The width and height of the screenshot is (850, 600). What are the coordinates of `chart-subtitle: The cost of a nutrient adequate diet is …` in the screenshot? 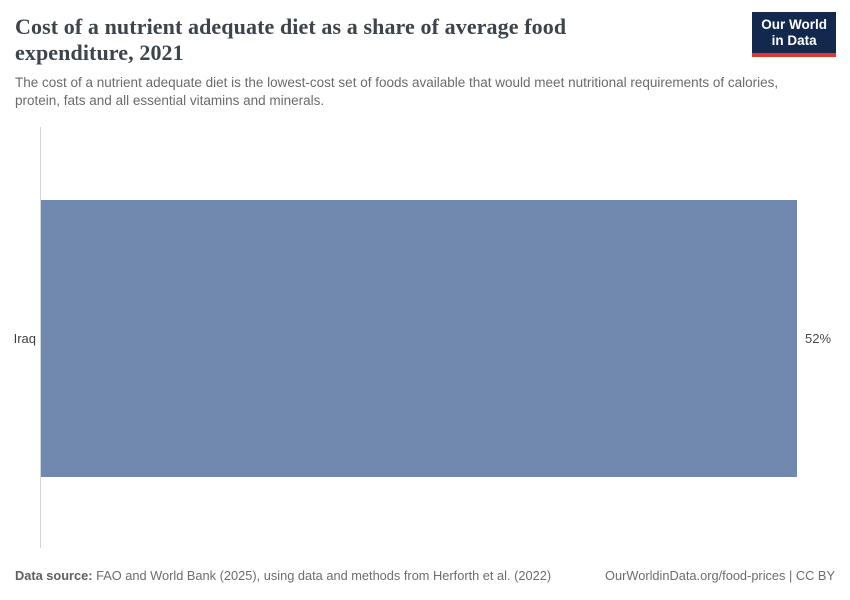 It's located at (397, 91).